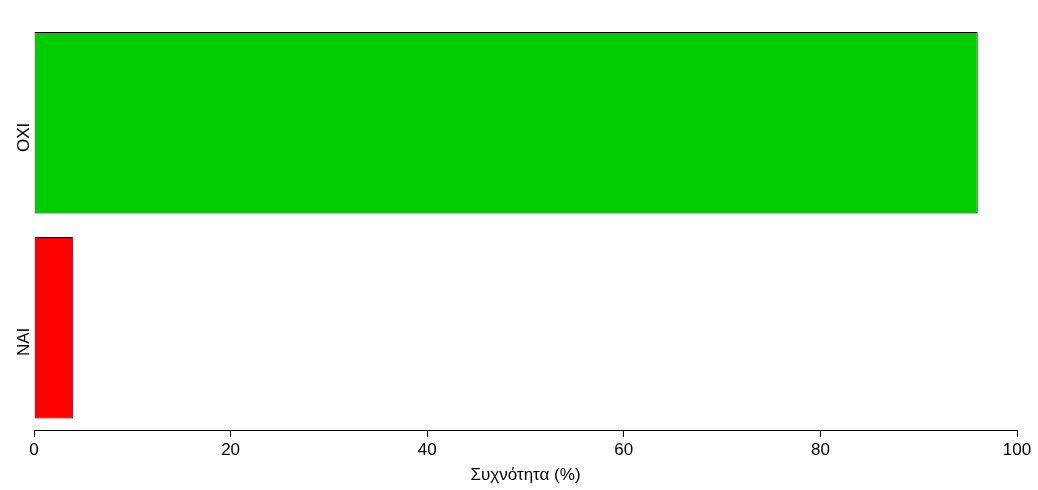 This screenshot has height=490, width=1038. What do you see at coordinates (820, 450) in the screenshot?
I see `x-tick-label: 80` at bounding box center [820, 450].